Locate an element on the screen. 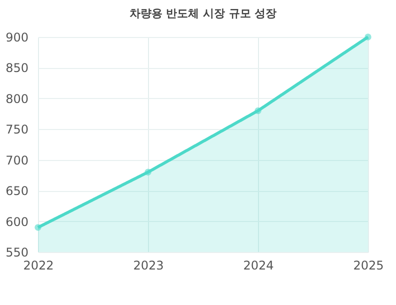  x-tick-label: 2024 is located at coordinates (258, 265).